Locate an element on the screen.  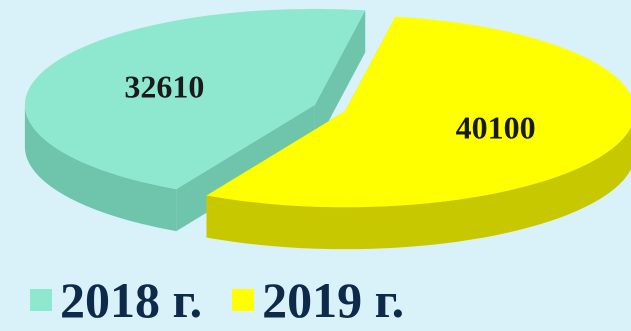
legend-label-2018: 2018 г. is located at coordinates (131, 300).